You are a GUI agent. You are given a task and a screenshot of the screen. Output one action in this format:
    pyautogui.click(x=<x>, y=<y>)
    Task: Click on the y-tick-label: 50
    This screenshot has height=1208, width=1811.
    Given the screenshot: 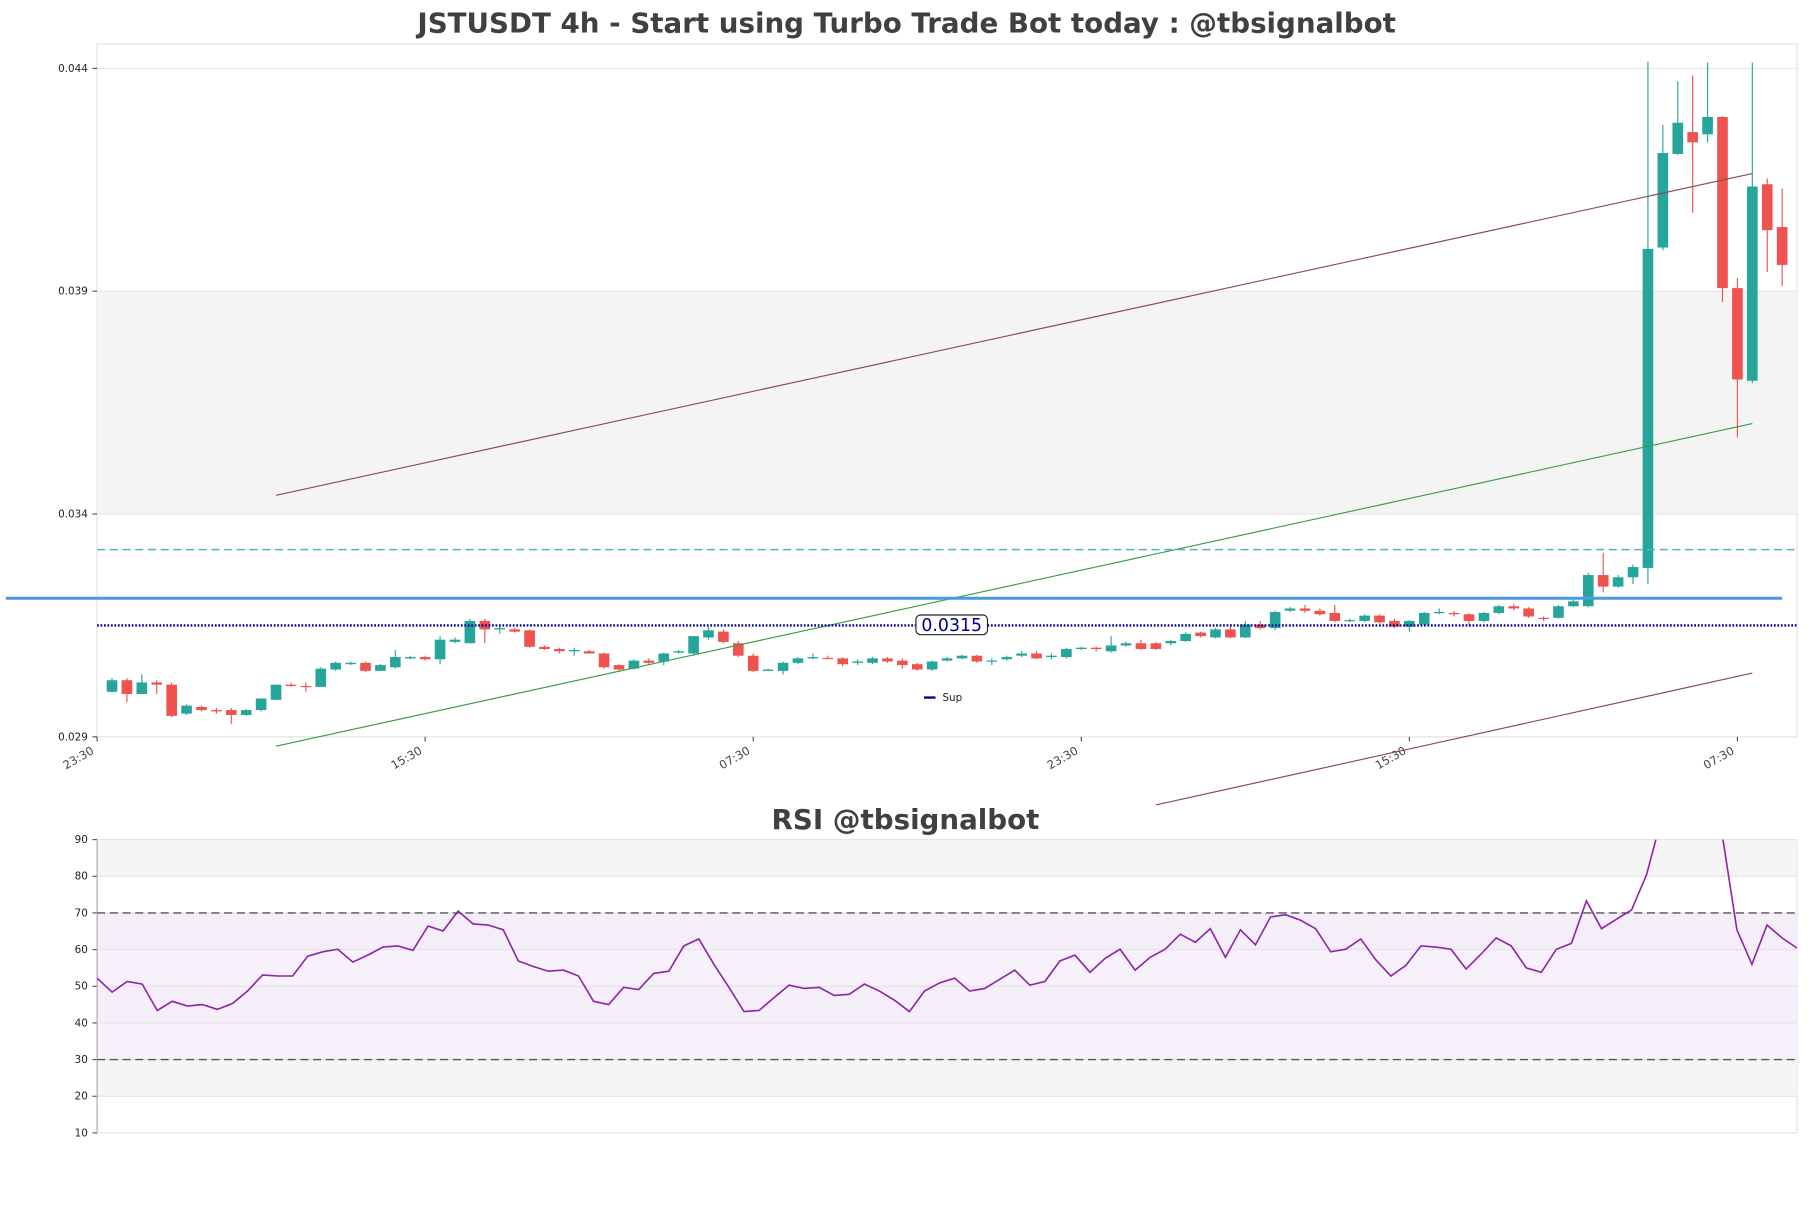 What is the action you would take?
    pyautogui.click(x=81, y=987)
    